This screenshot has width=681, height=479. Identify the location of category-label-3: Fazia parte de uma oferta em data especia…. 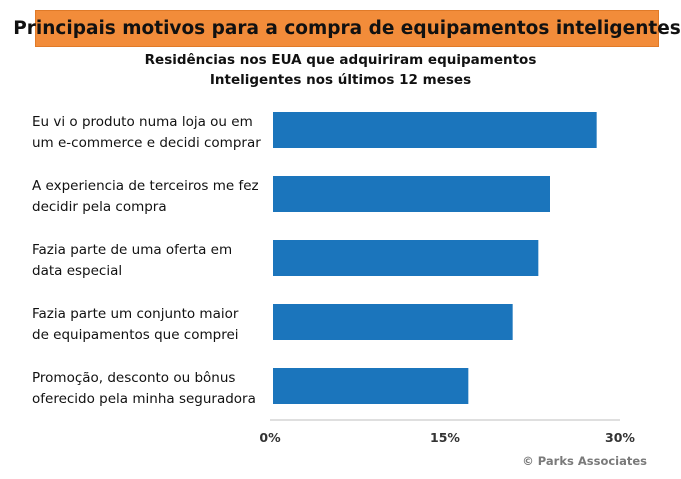
(132, 260).